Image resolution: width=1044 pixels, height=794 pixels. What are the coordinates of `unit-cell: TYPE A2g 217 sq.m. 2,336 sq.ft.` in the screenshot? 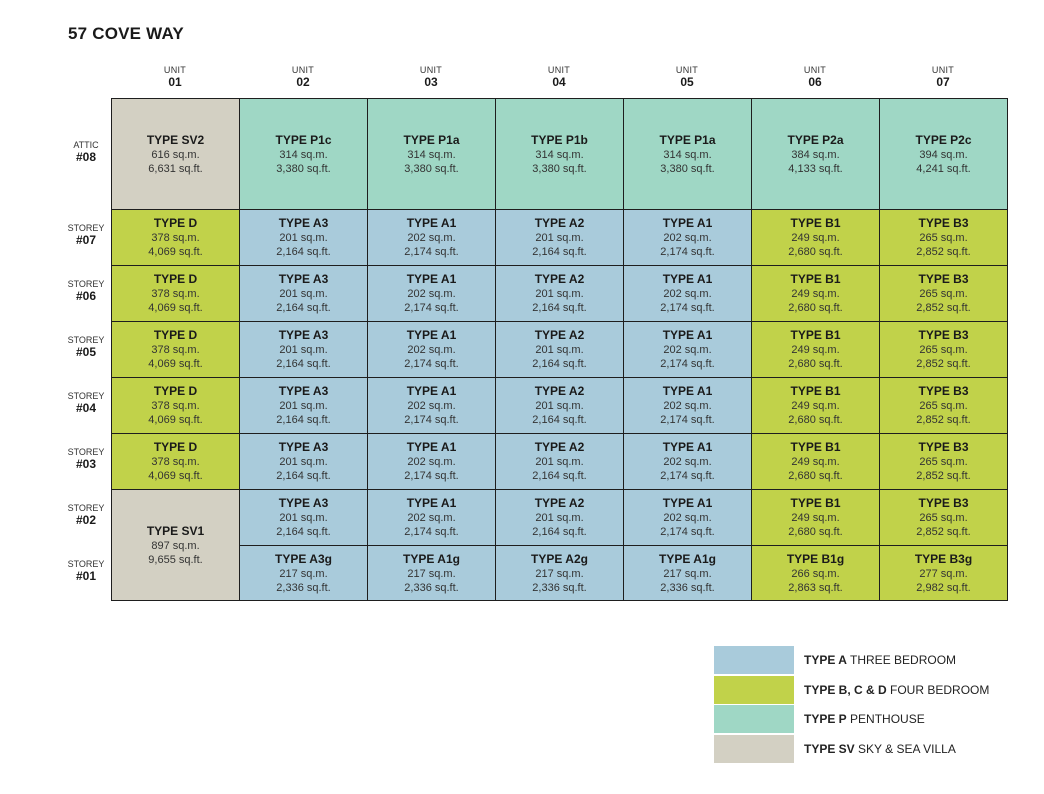 It's located at (559, 573).